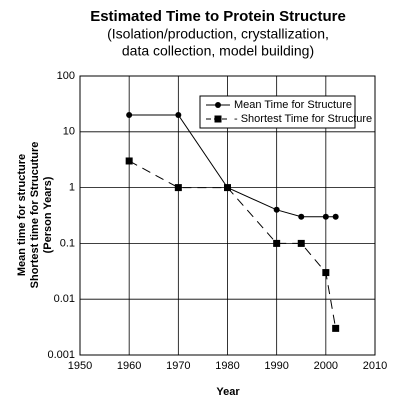  I want to click on legend-label: - Shortest Time for Structure, so click(303, 119).